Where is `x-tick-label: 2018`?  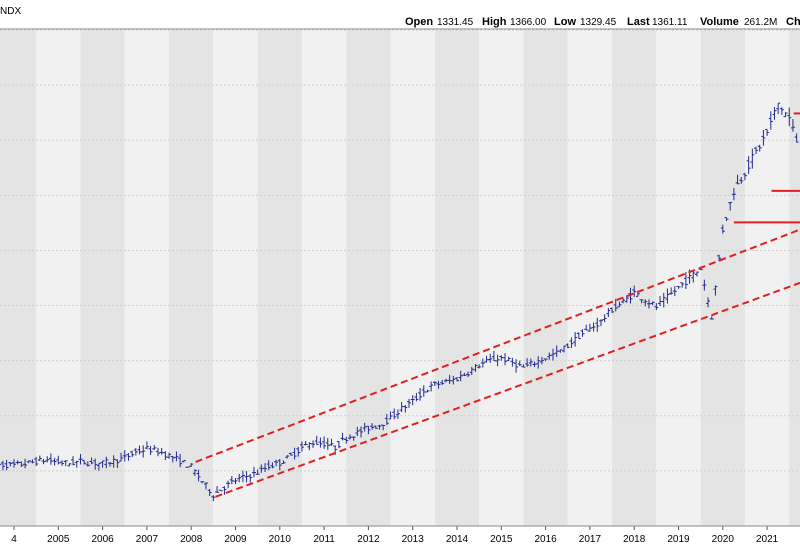
x-tick-label: 2018 is located at coordinates (634, 539).